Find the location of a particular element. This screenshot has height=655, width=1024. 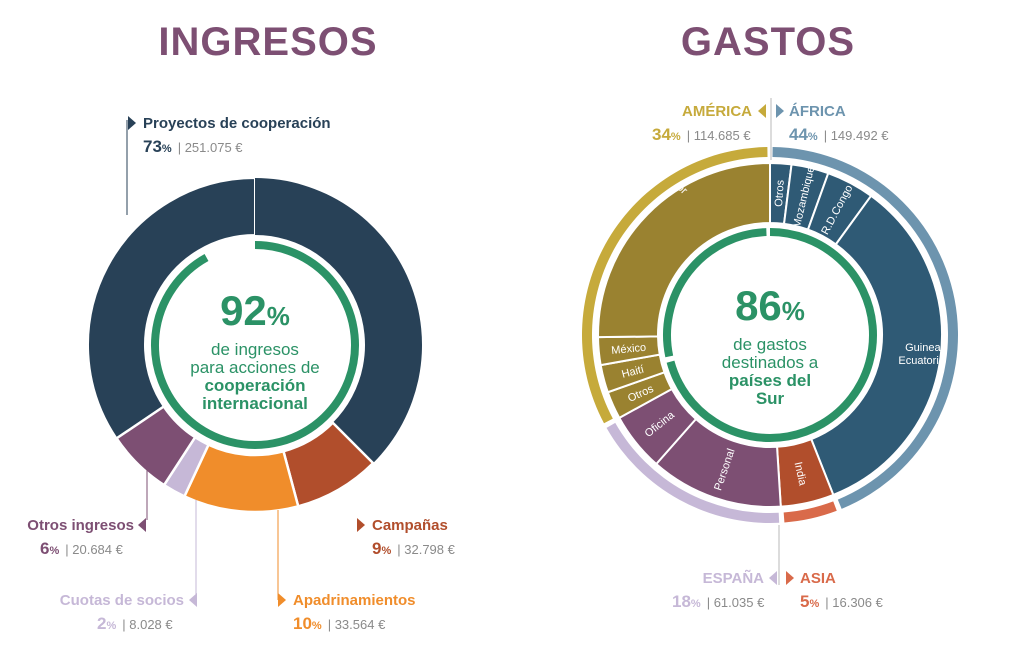

apadrinamientos-percent-sign: % is located at coordinates (317, 626).